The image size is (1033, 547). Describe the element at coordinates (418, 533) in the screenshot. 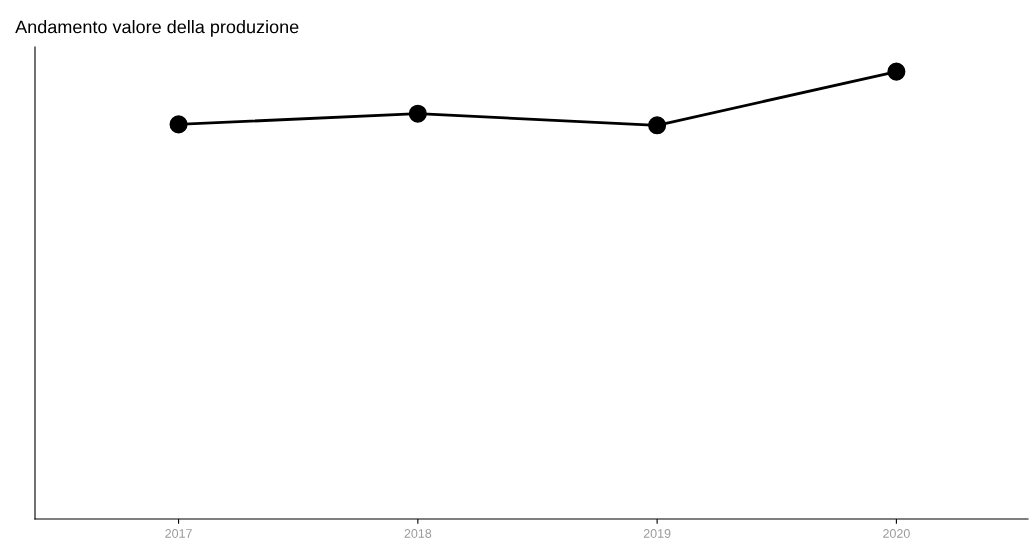

I see `x-tick-label: 2018` at that location.